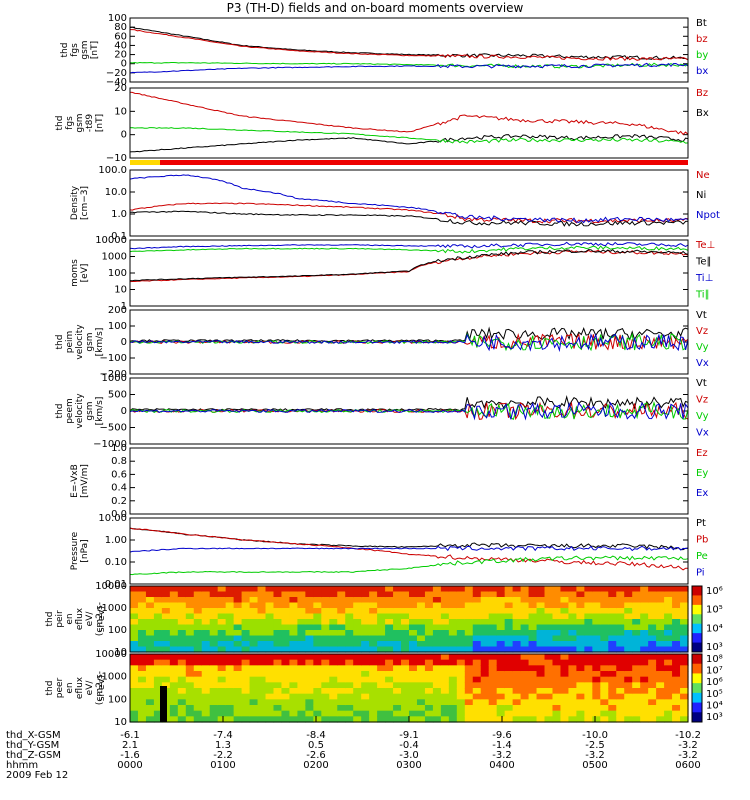  What do you see at coordinates (120, 111) in the screenshot?
I see `y-tick-label: 10` at bounding box center [120, 111].